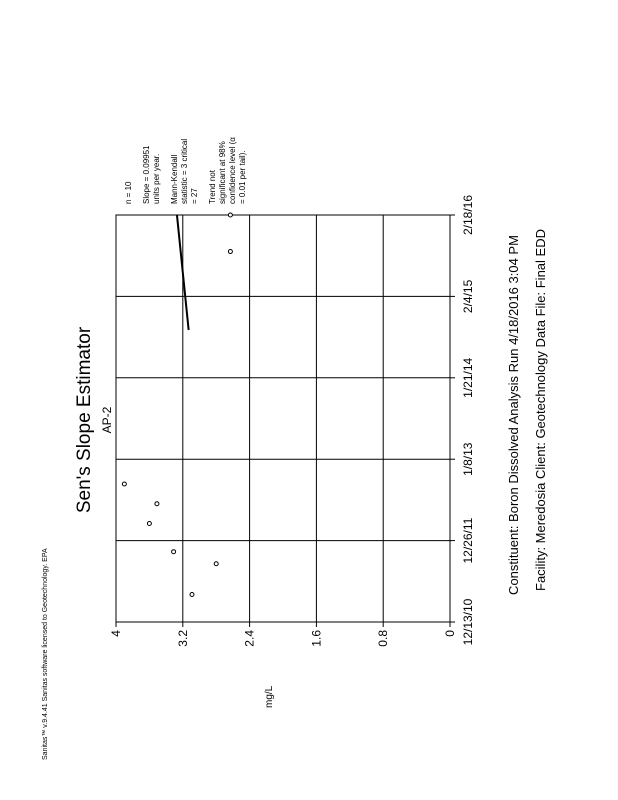 This screenshot has height=800, width=618. What do you see at coordinates (468, 377) in the screenshot?
I see `x-tick-label: 1/21/14` at bounding box center [468, 377].